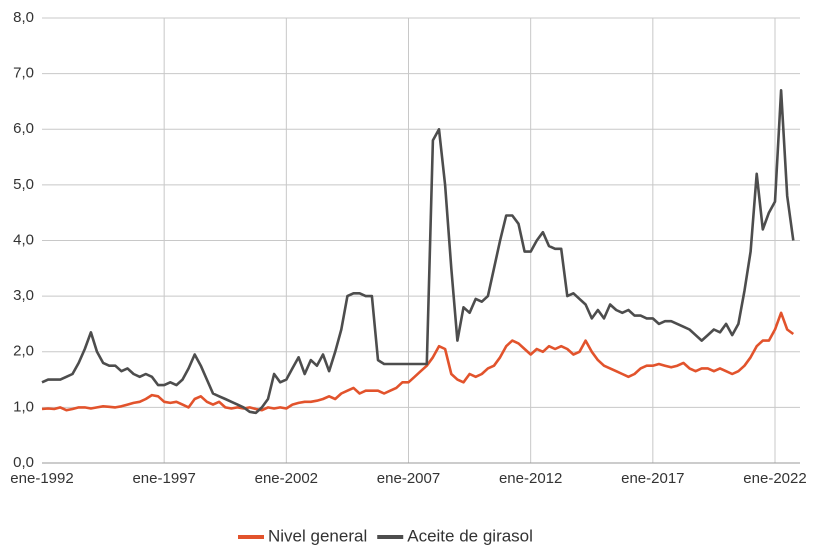 The image size is (825, 550). What do you see at coordinates (23, 184) in the screenshot?
I see `y-tick-label: 5,0` at bounding box center [23, 184].